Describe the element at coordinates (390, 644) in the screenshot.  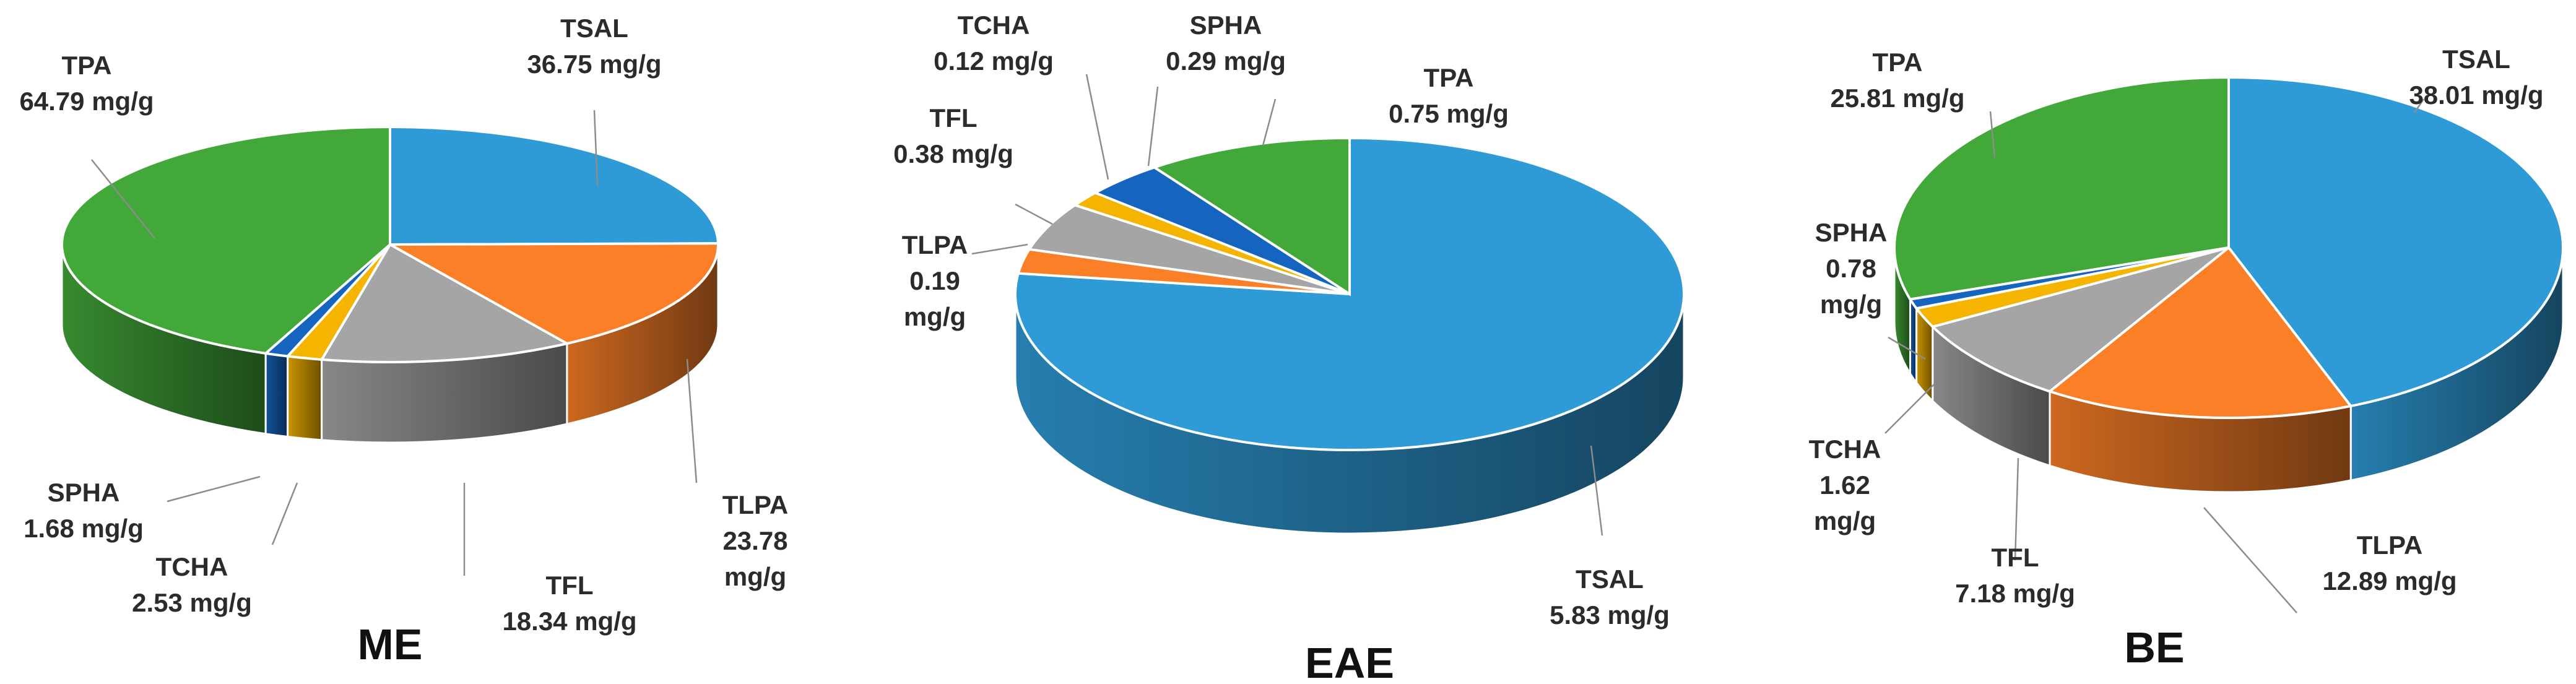
I see `chart-title: ME` at that location.